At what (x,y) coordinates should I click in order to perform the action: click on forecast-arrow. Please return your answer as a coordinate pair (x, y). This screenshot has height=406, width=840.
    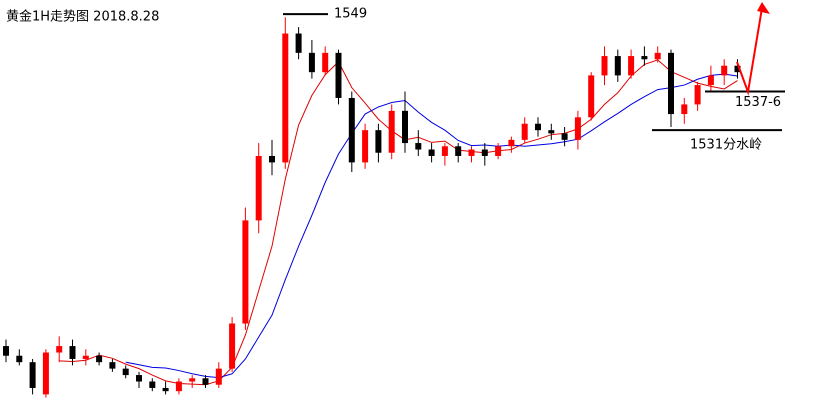
    Looking at the image, I should click on (753, 49).